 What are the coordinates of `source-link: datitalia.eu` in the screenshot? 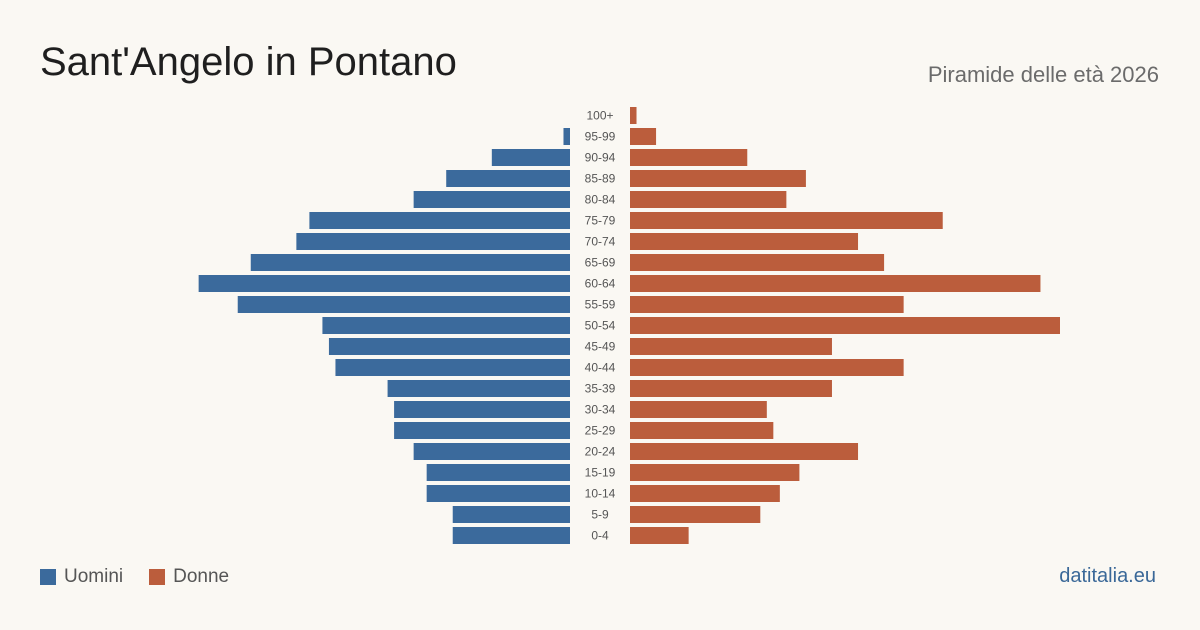 It's located at (1107, 576).